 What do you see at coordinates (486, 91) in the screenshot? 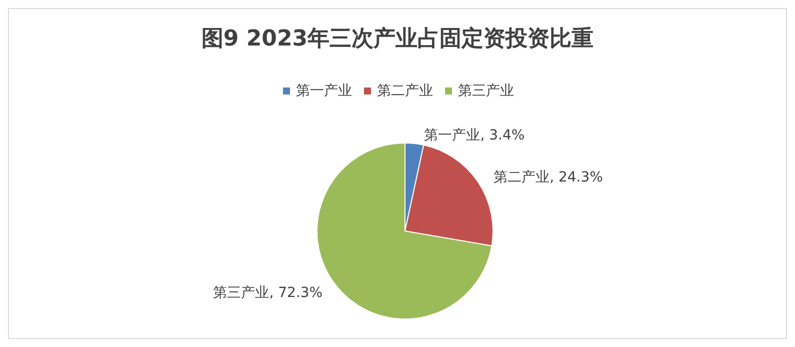
I see `legend-label: 第三产业` at bounding box center [486, 91].